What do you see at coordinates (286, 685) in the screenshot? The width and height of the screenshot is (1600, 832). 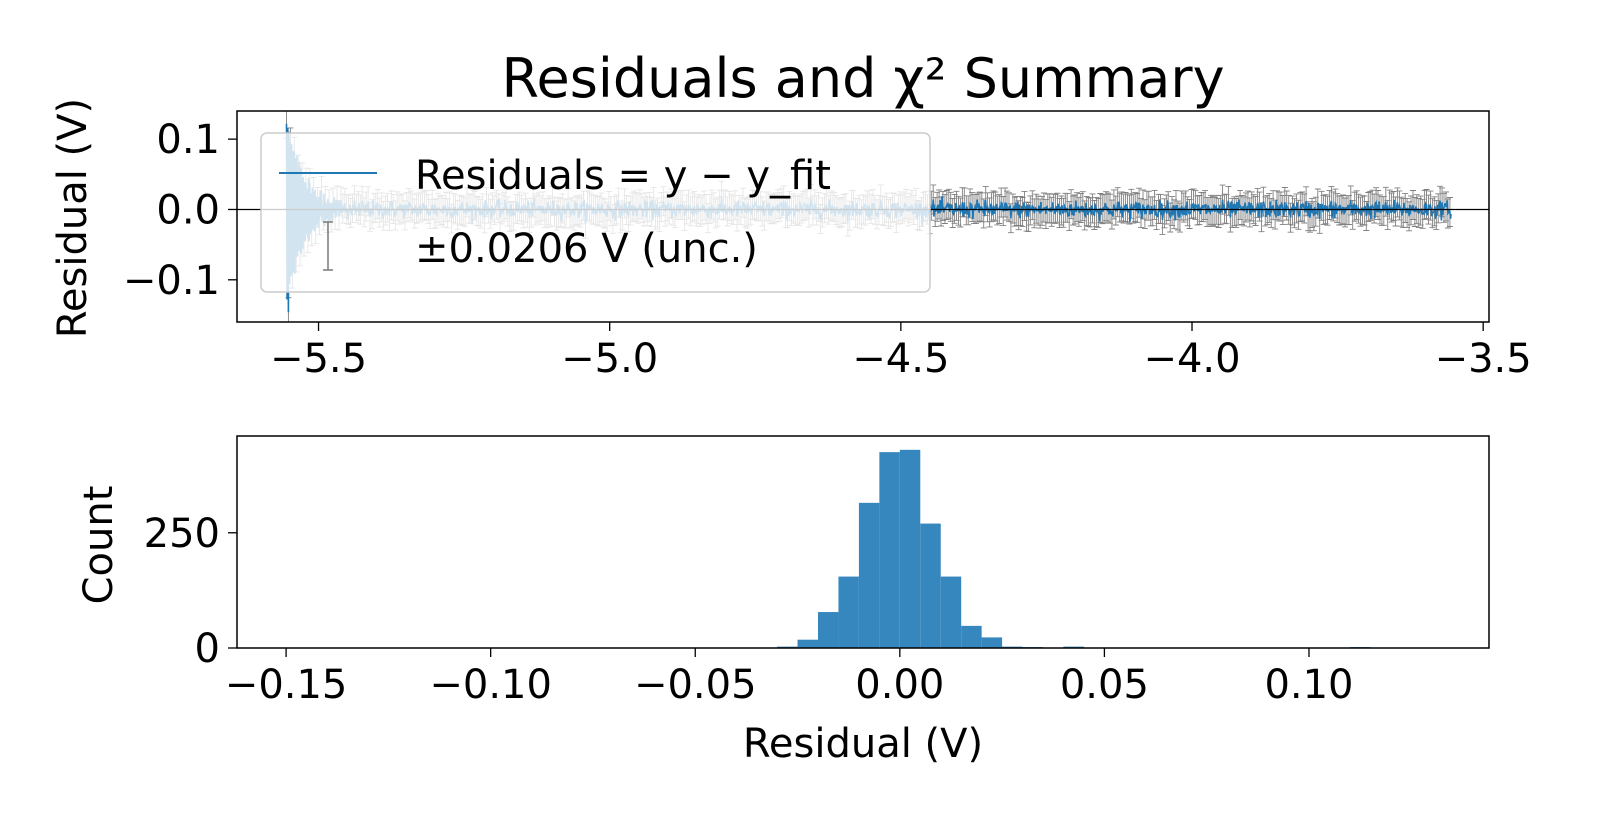 I see `x-tick-label: −0.15` at bounding box center [286, 685].